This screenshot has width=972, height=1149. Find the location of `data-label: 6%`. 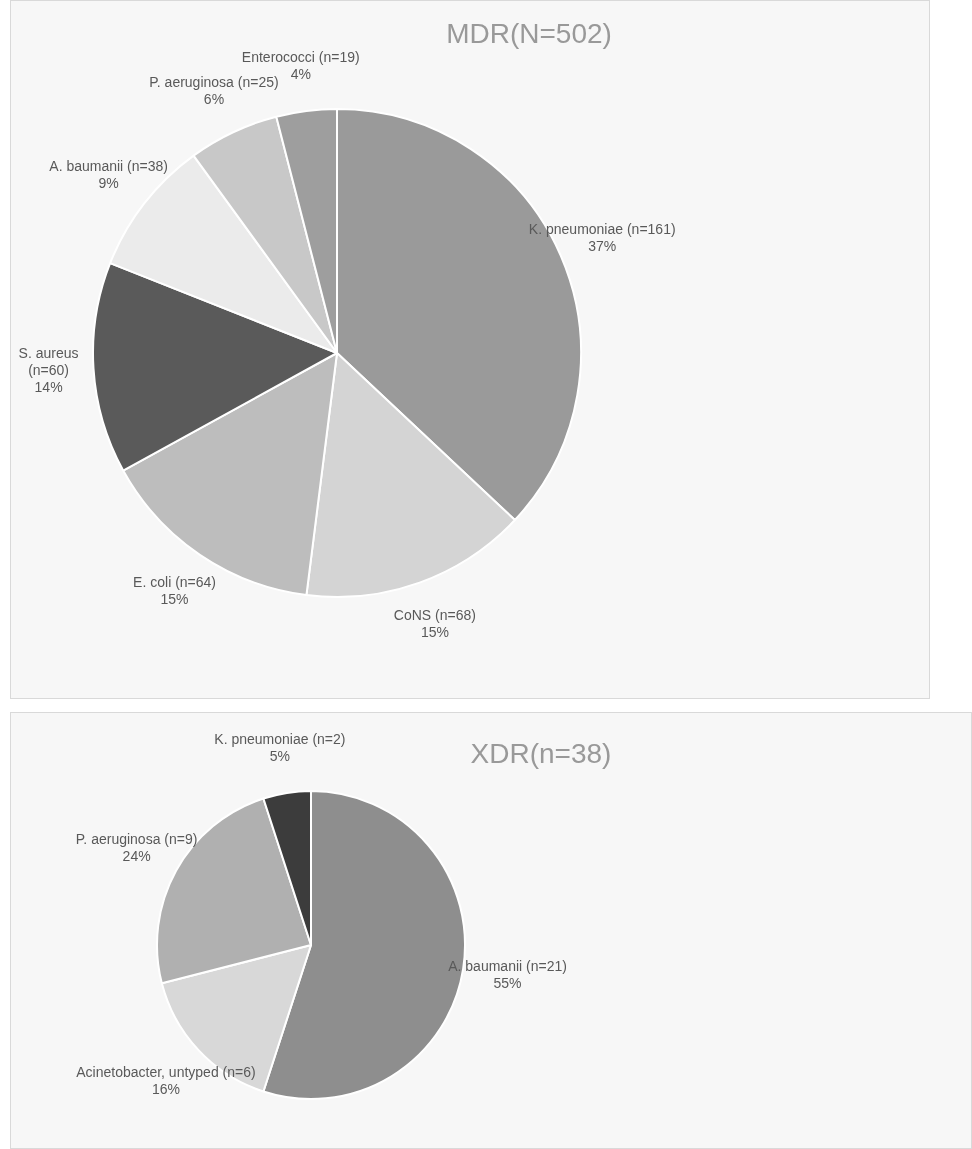

data-label: 6% is located at coordinates (214, 98).